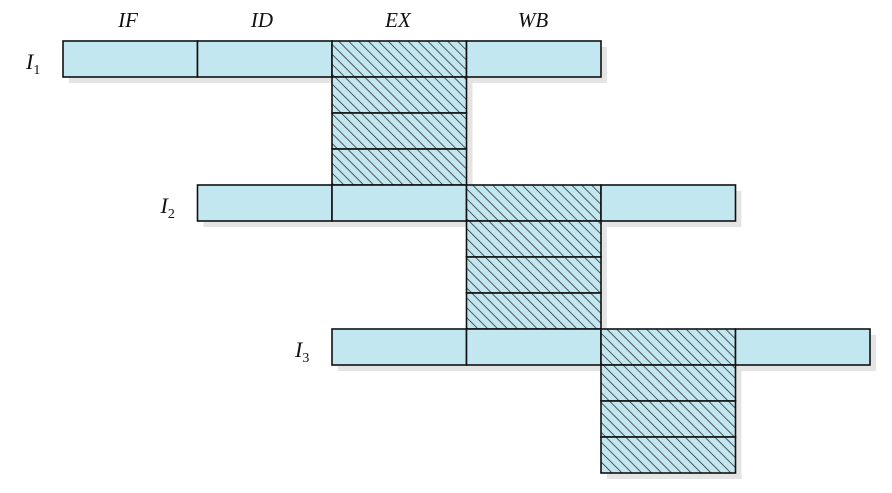 Image resolution: width=892 pixels, height=493 pixels. What do you see at coordinates (261, 20) in the screenshot?
I see `stage-header-id: ID` at bounding box center [261, 20].